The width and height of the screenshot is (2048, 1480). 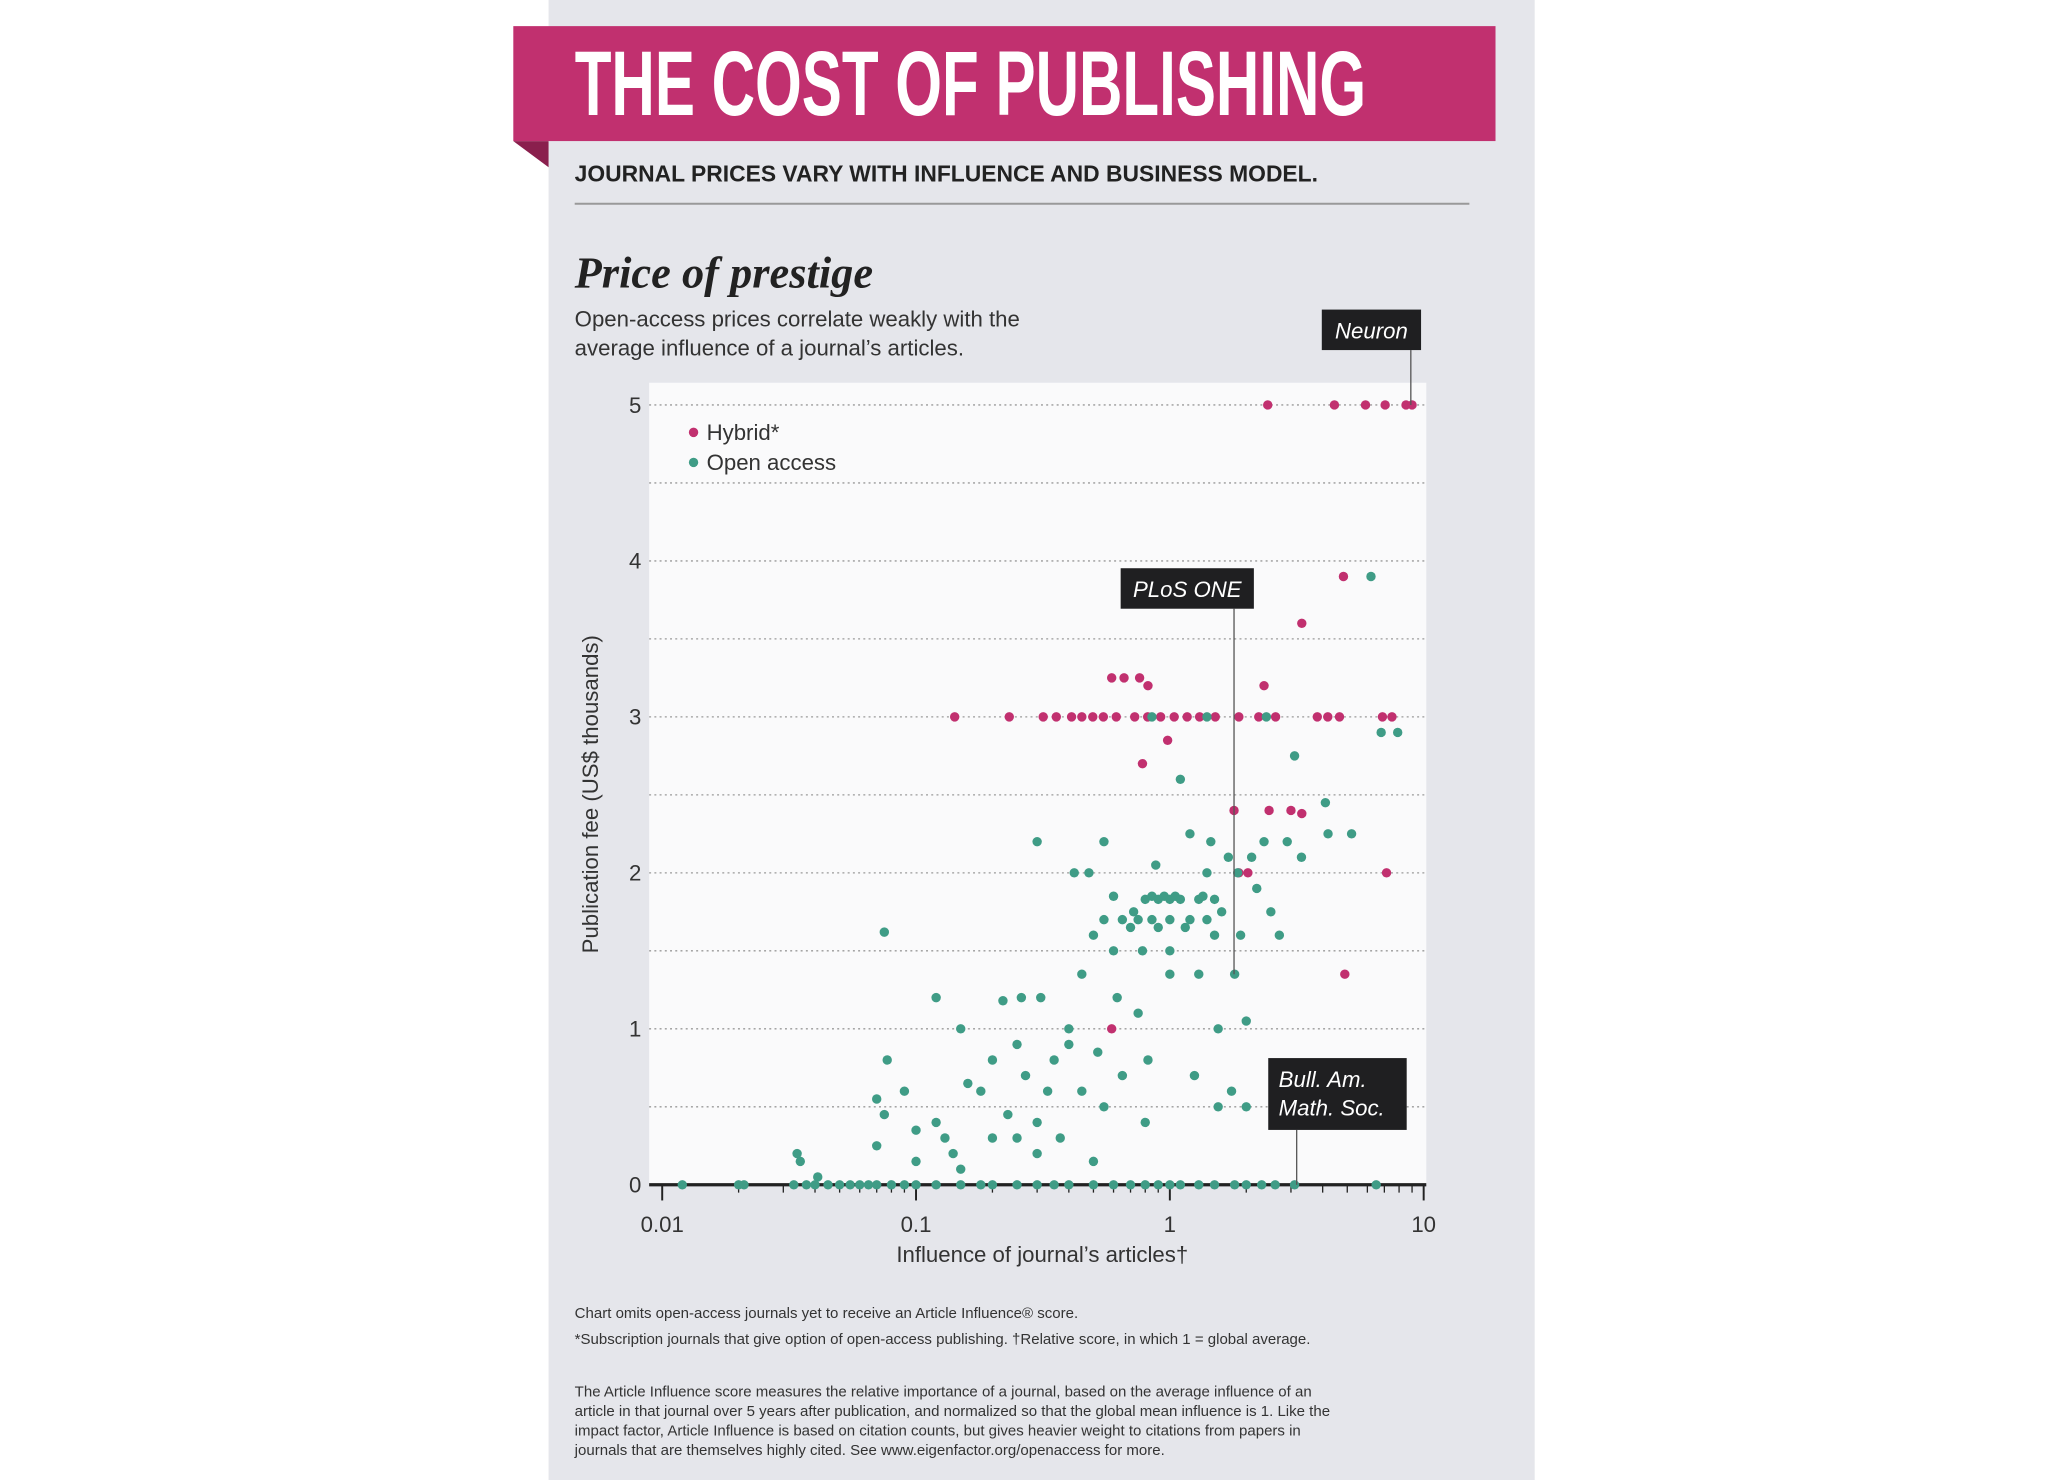 What do you see at coordinates (662, 1224) in the screenshot?
I see `x-tick-label: 0.01` at bounding box center [662, 1224].